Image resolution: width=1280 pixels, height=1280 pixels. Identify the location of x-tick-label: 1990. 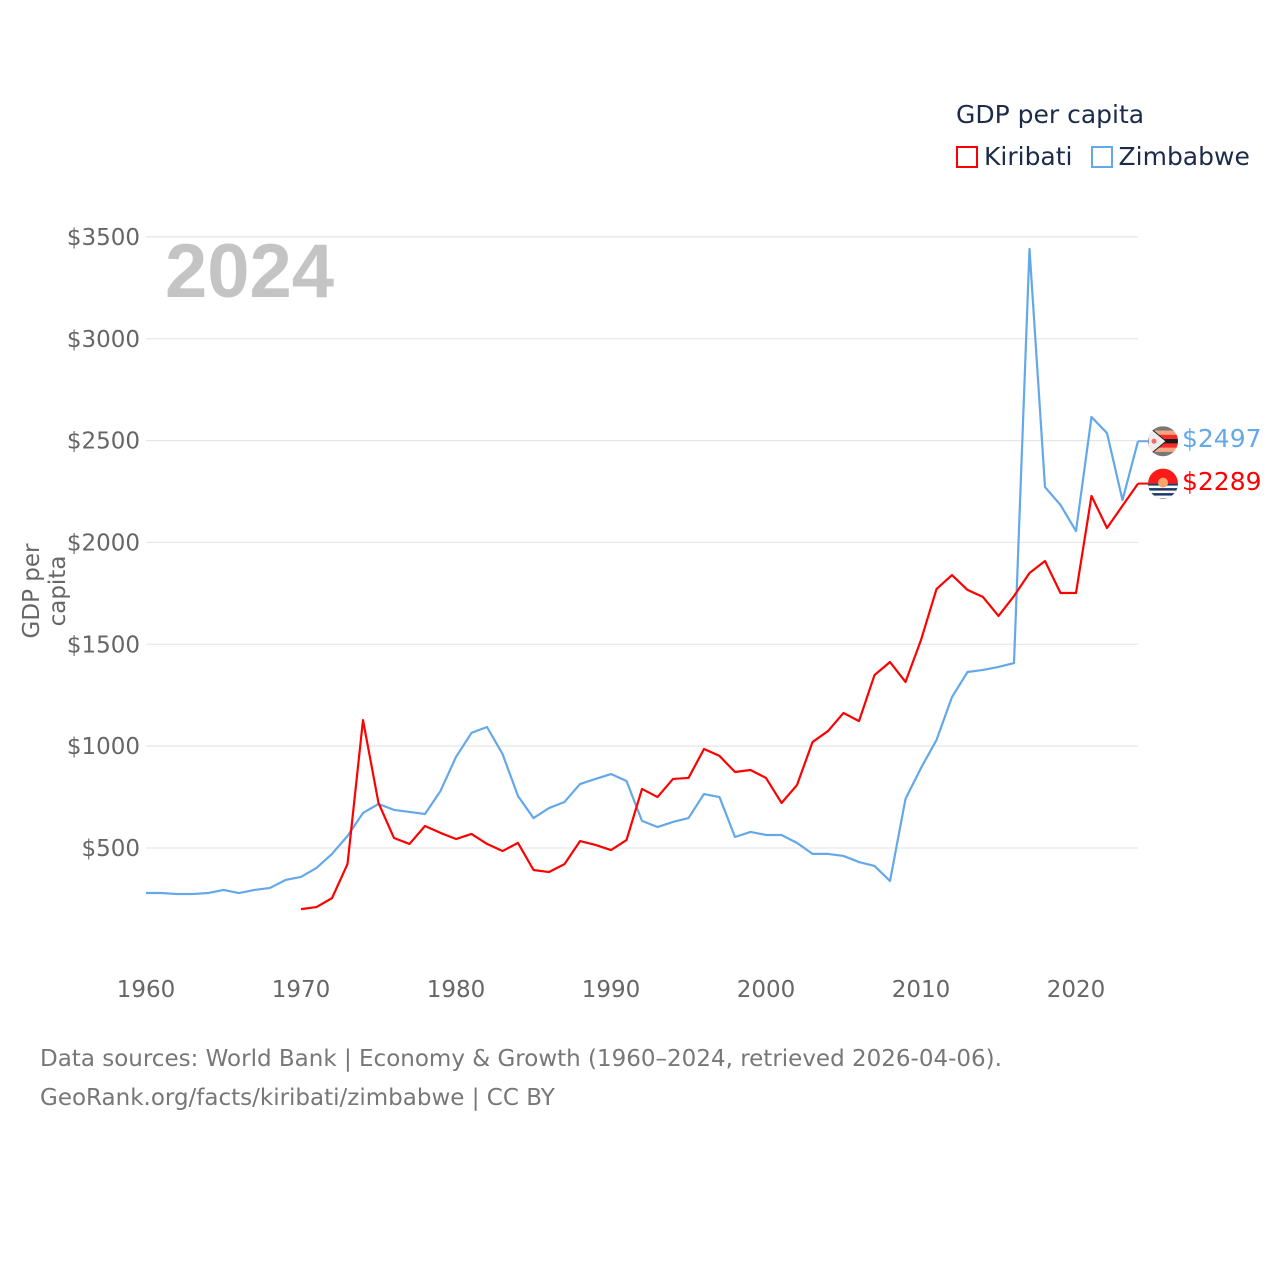
(611, 990).